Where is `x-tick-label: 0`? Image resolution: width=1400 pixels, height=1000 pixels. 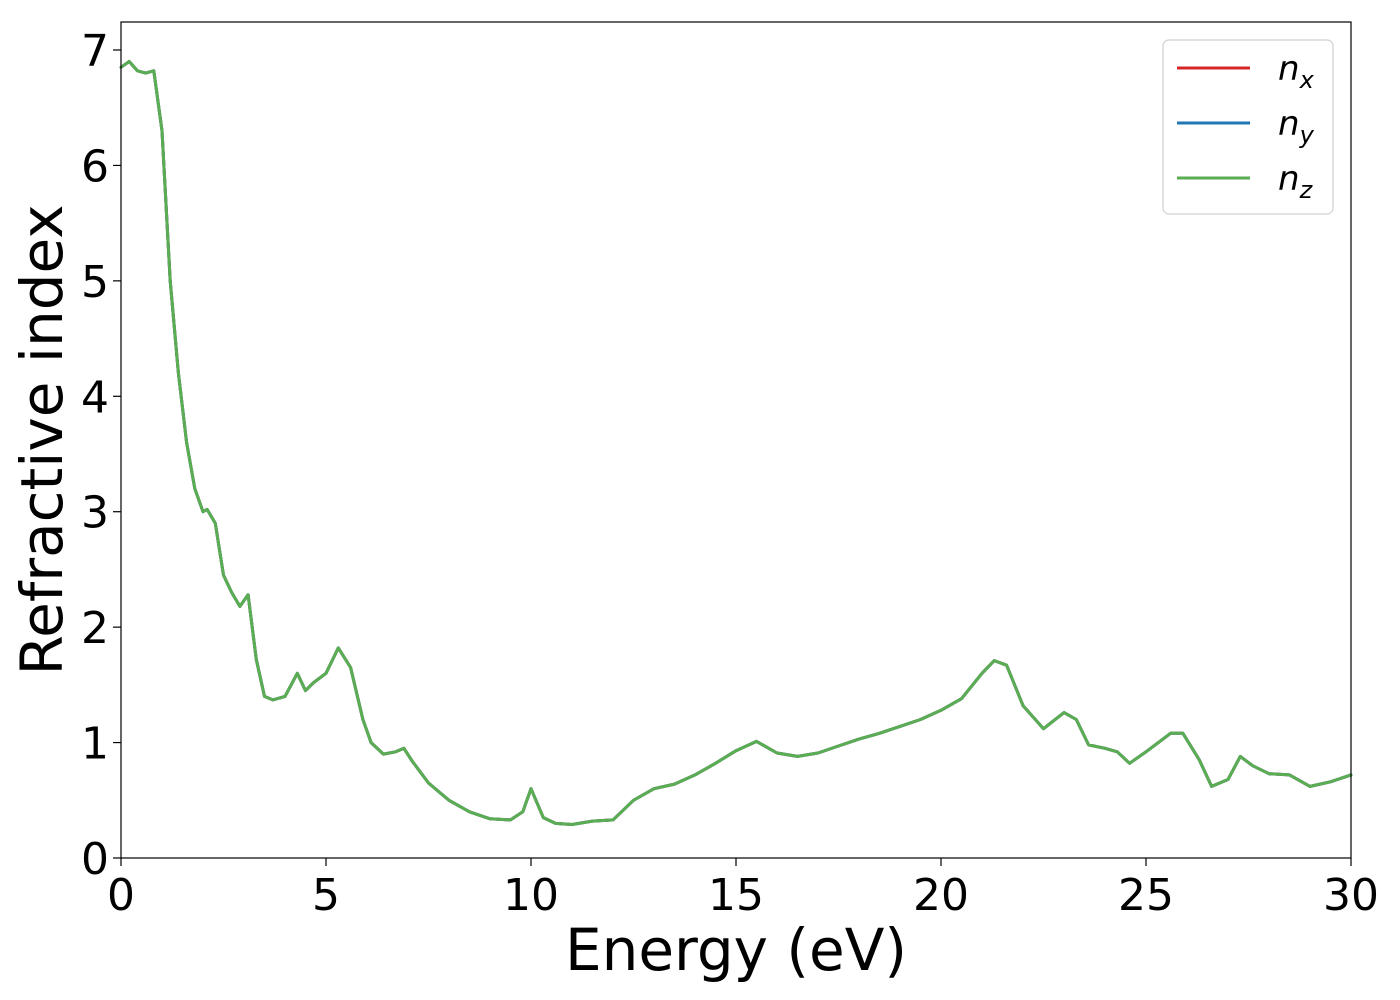
x-tick-label: 0 is located at coordinates (121, 895).